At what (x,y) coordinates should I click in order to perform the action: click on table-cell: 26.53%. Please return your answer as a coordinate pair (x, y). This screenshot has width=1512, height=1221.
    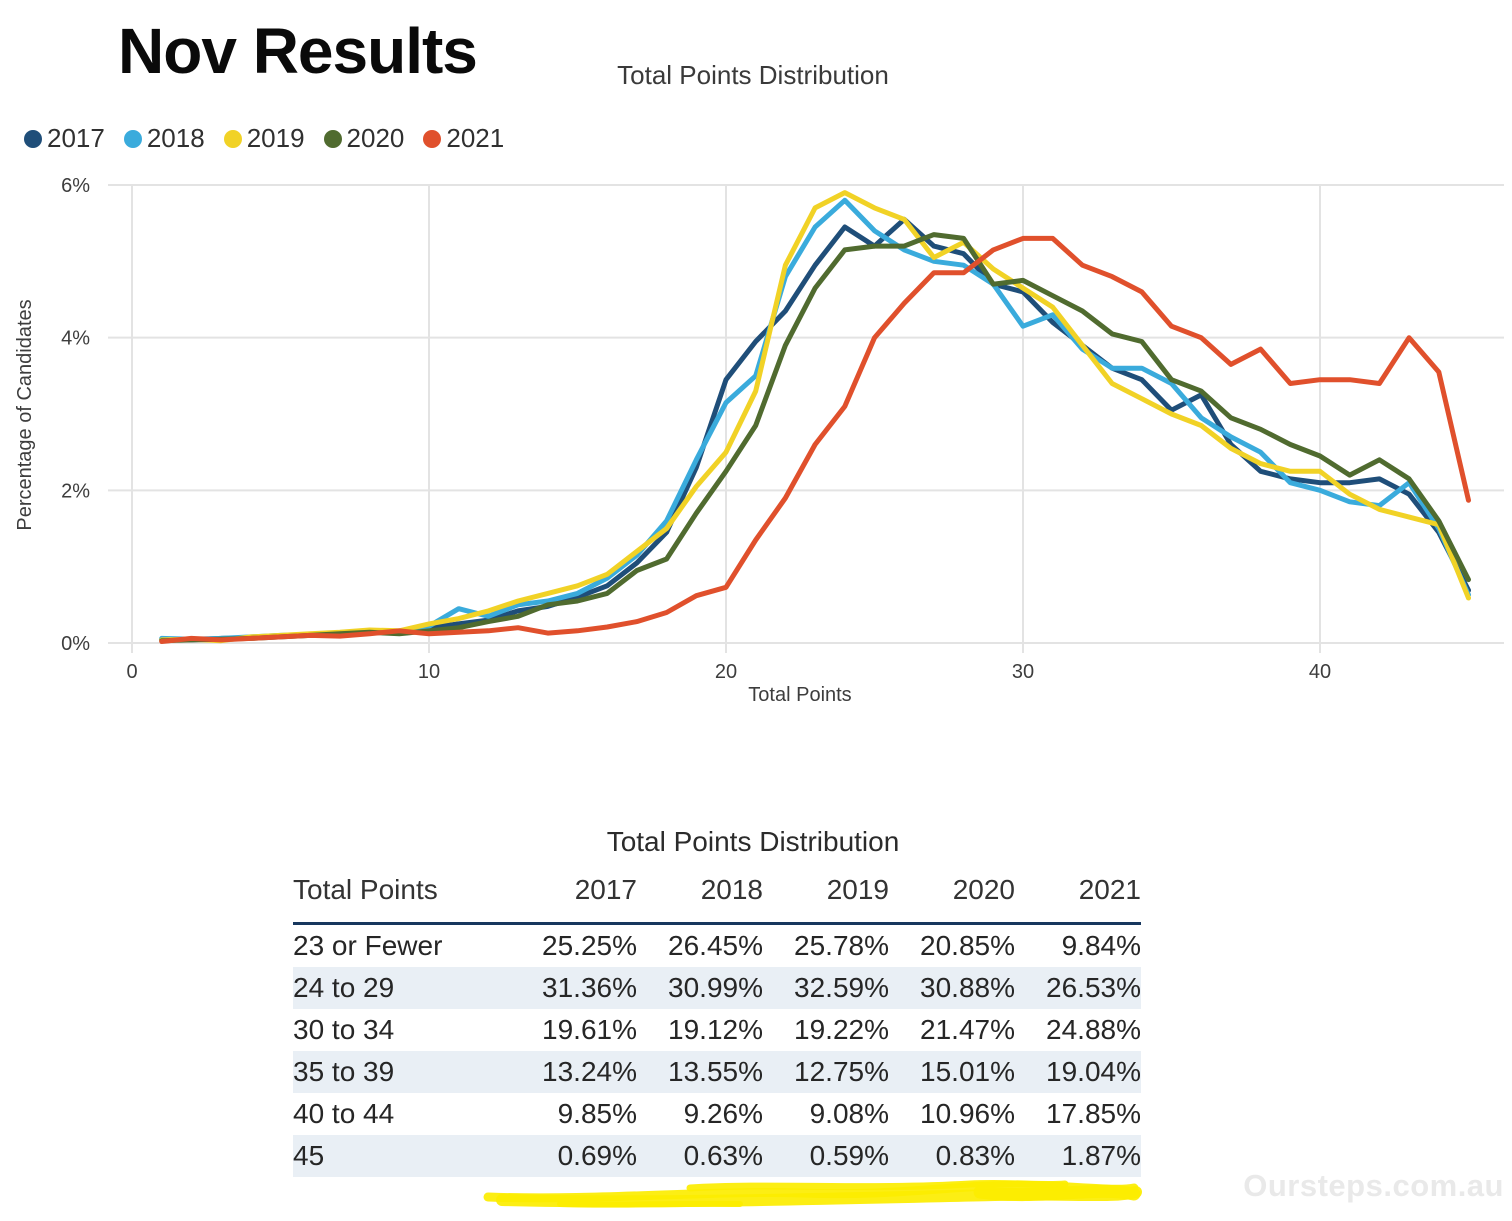
    Looking at the image, I should click on (1093, 987).